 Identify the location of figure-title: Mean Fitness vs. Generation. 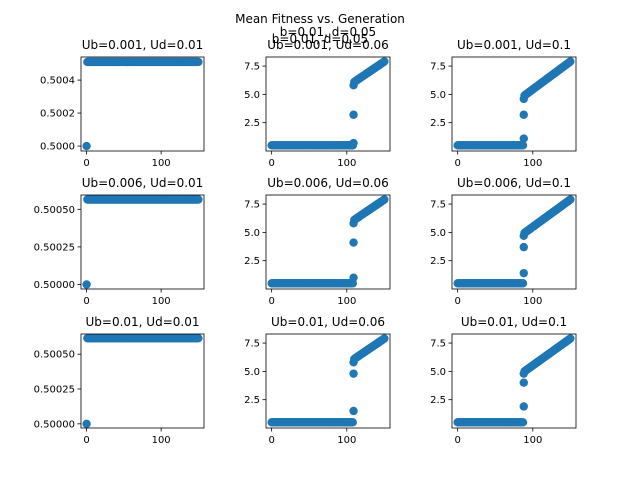
(320, 19).